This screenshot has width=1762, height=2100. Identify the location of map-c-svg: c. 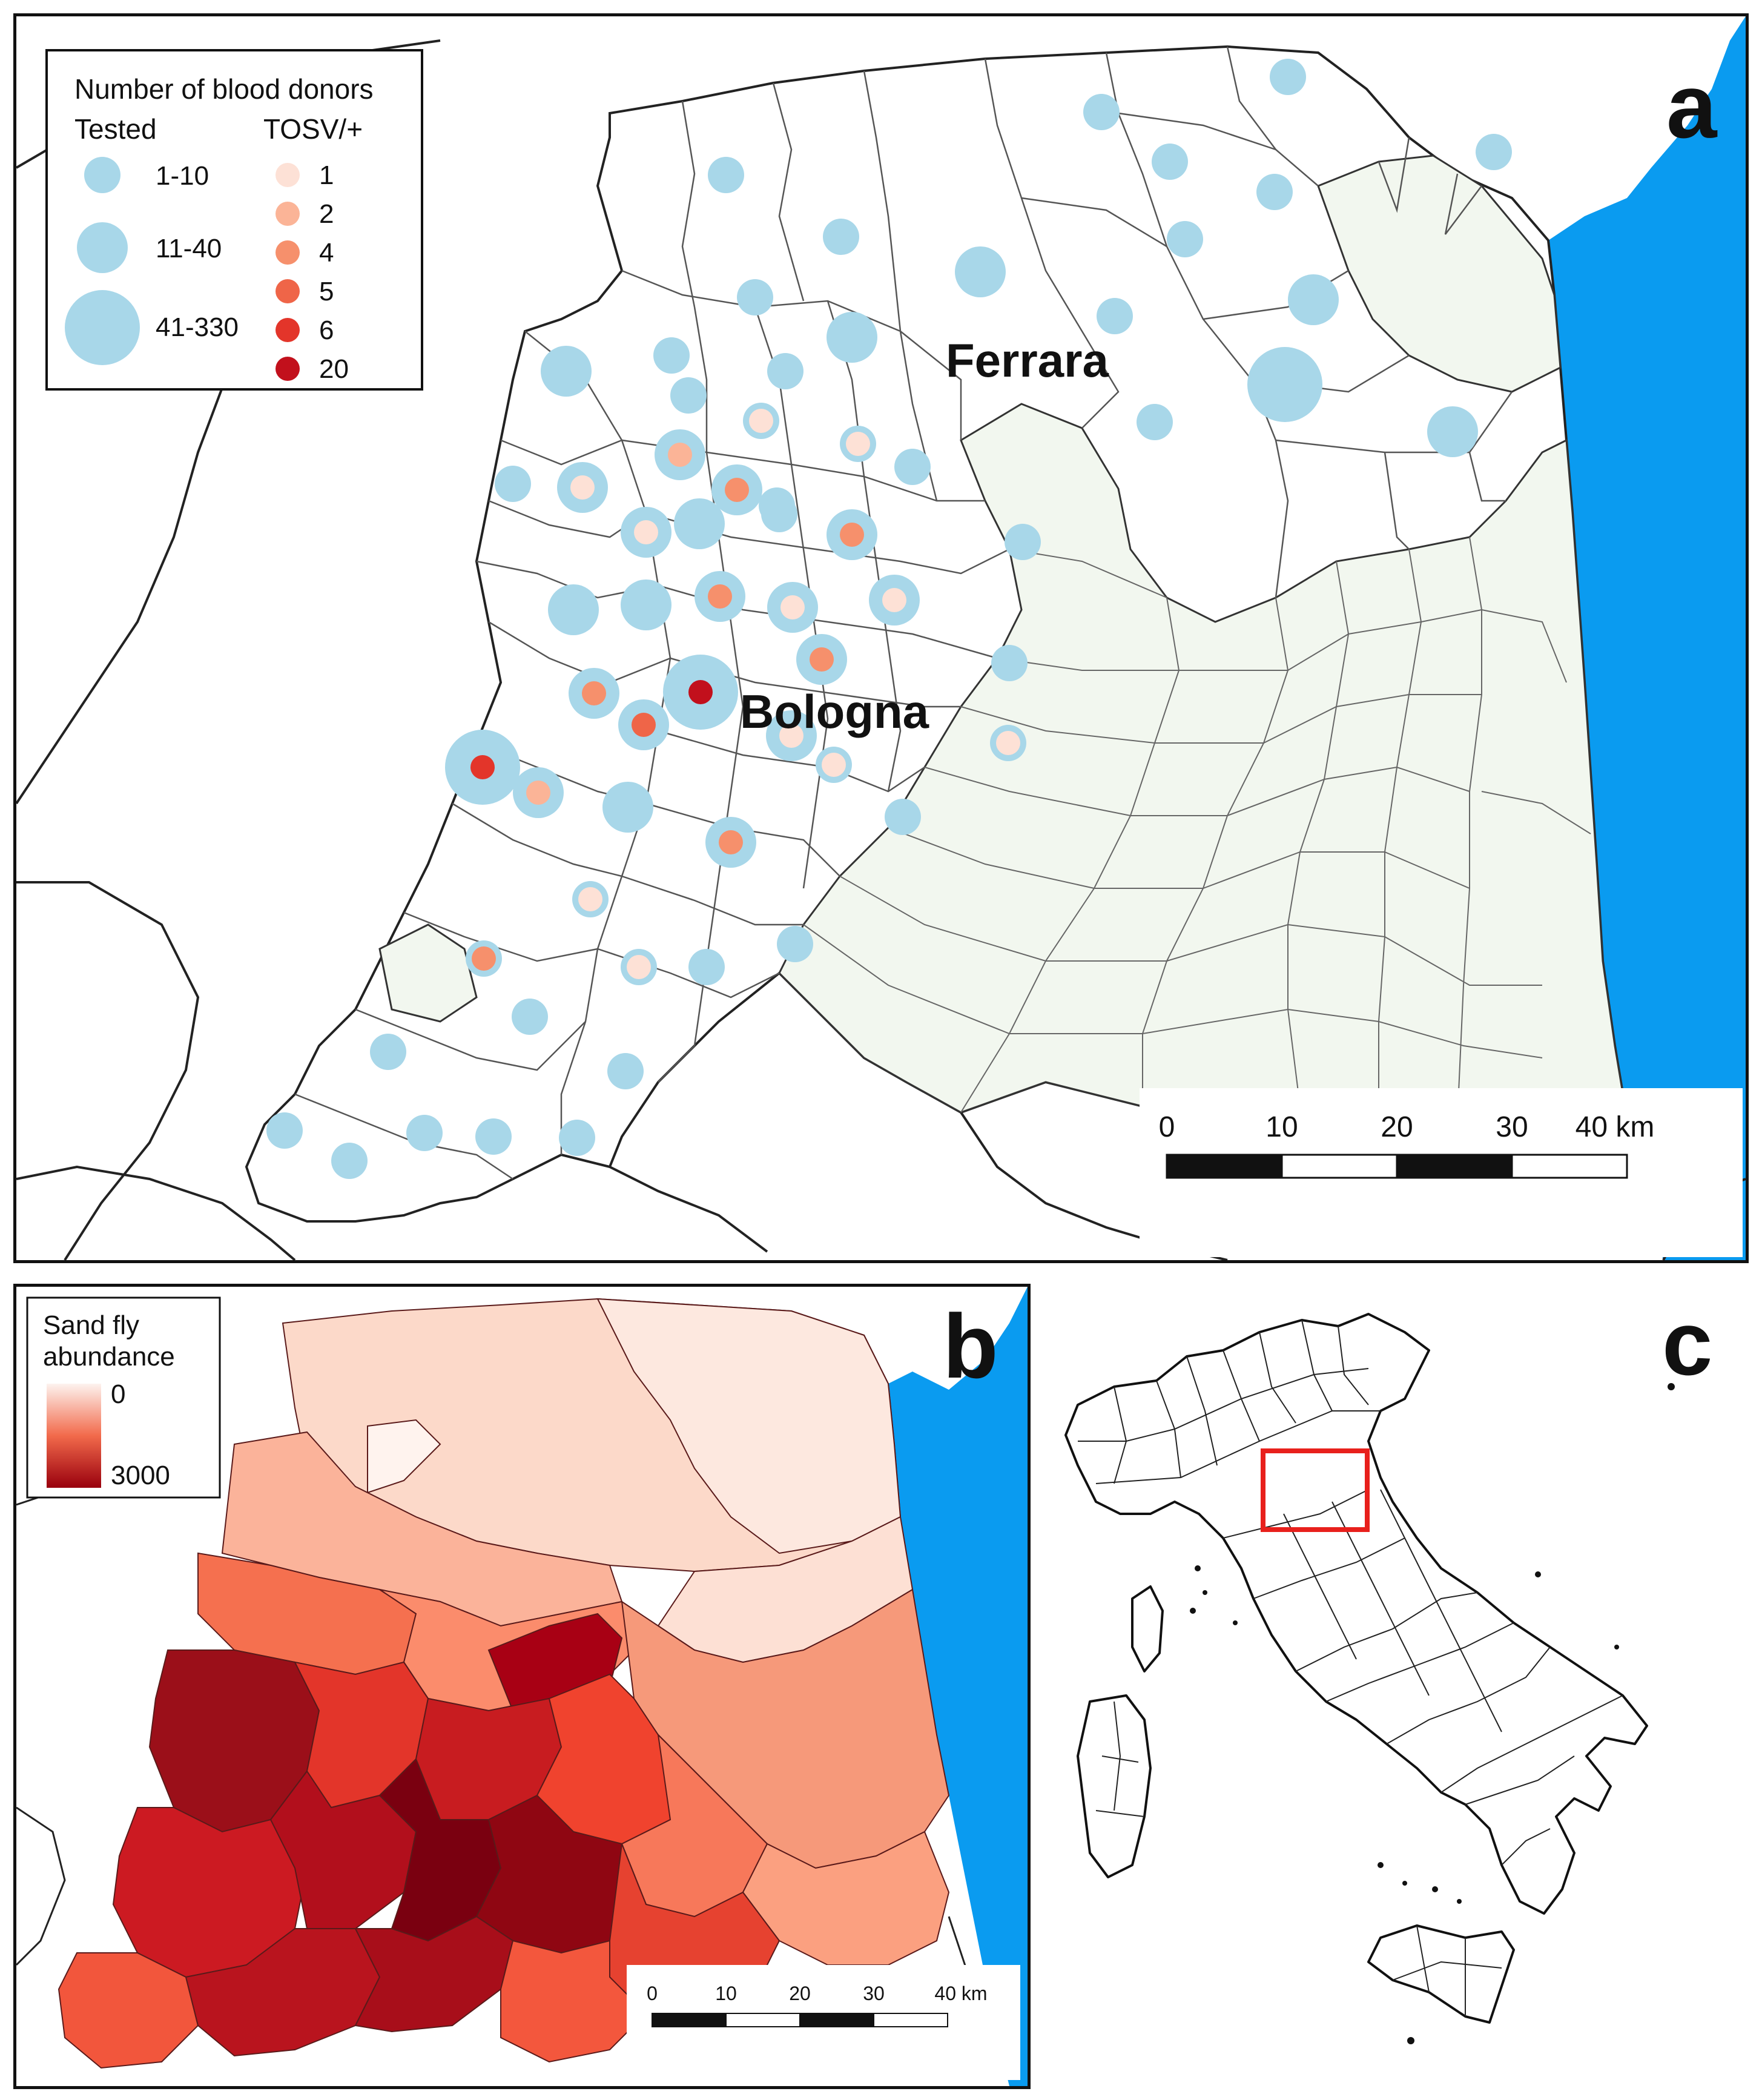
(1388, 1668).